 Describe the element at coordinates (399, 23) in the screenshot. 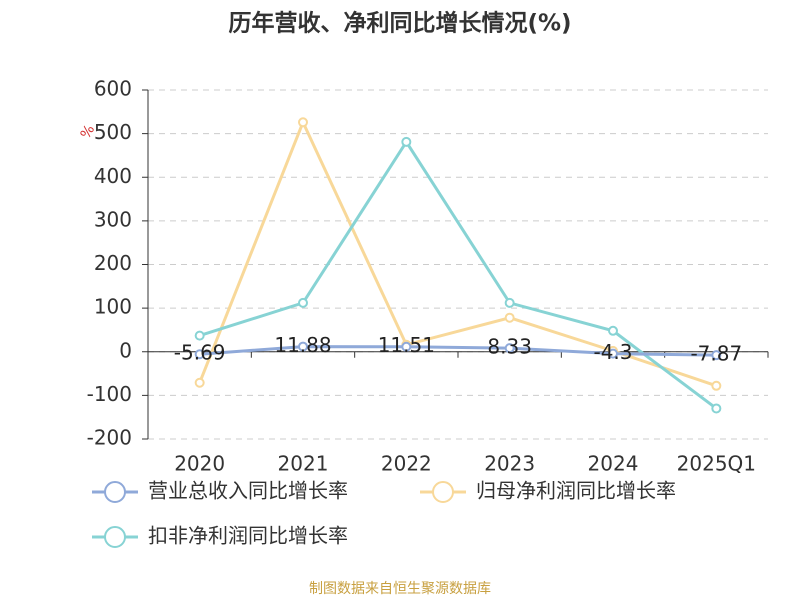

I see `chart-title: 历年营收、净利同比增长情况(%)` at that location.